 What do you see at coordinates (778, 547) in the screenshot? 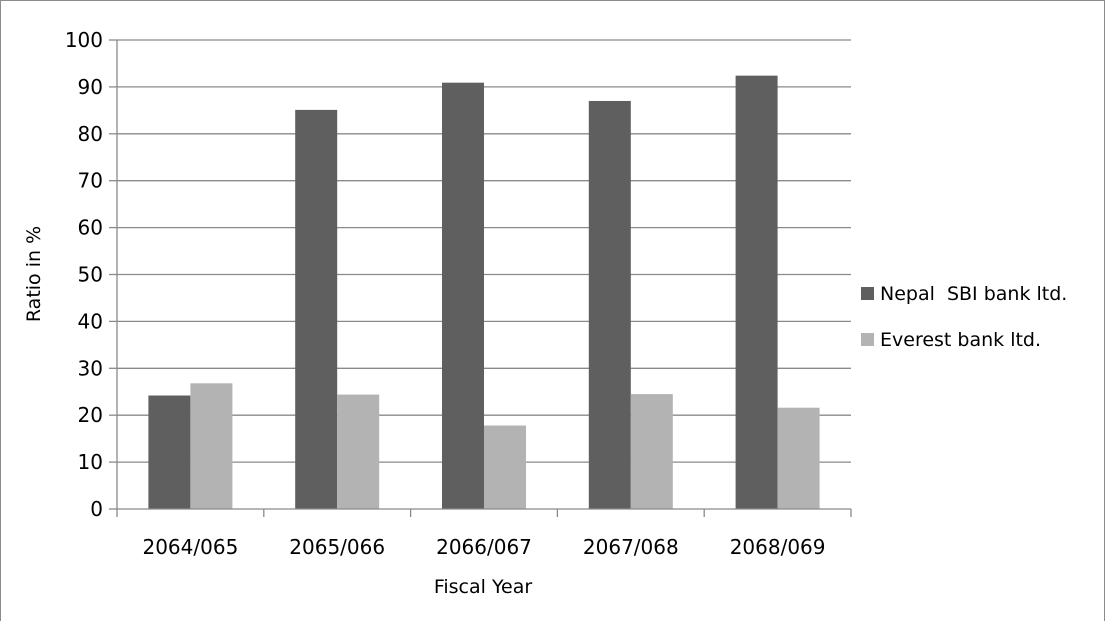
I see `x-tick-label: 2068/069` at bounding box center [778, 547].